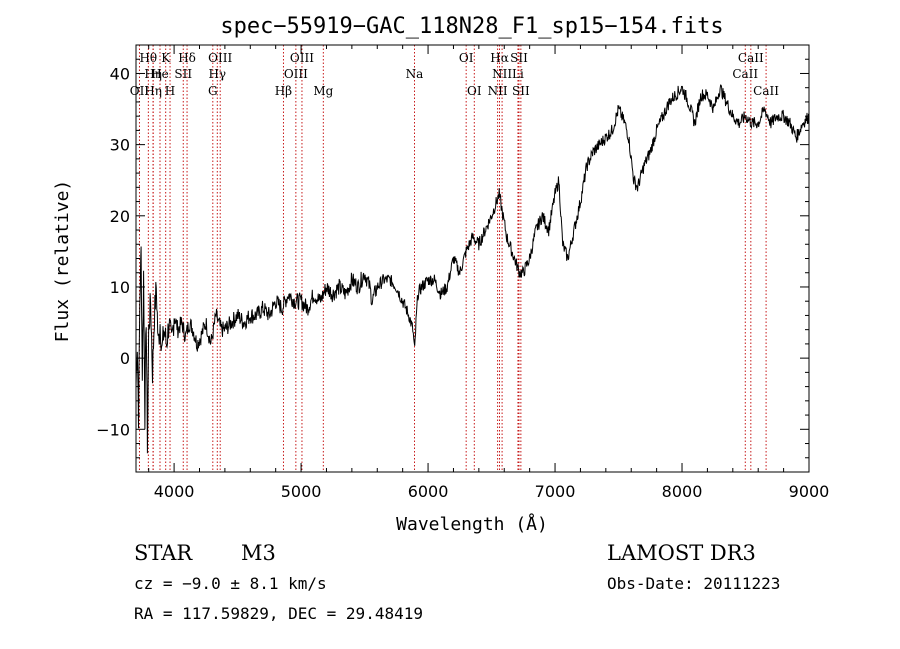 This screenshot has height=649, width=900. I want to click on spectral-line-label: Hα, so click(499, 58).